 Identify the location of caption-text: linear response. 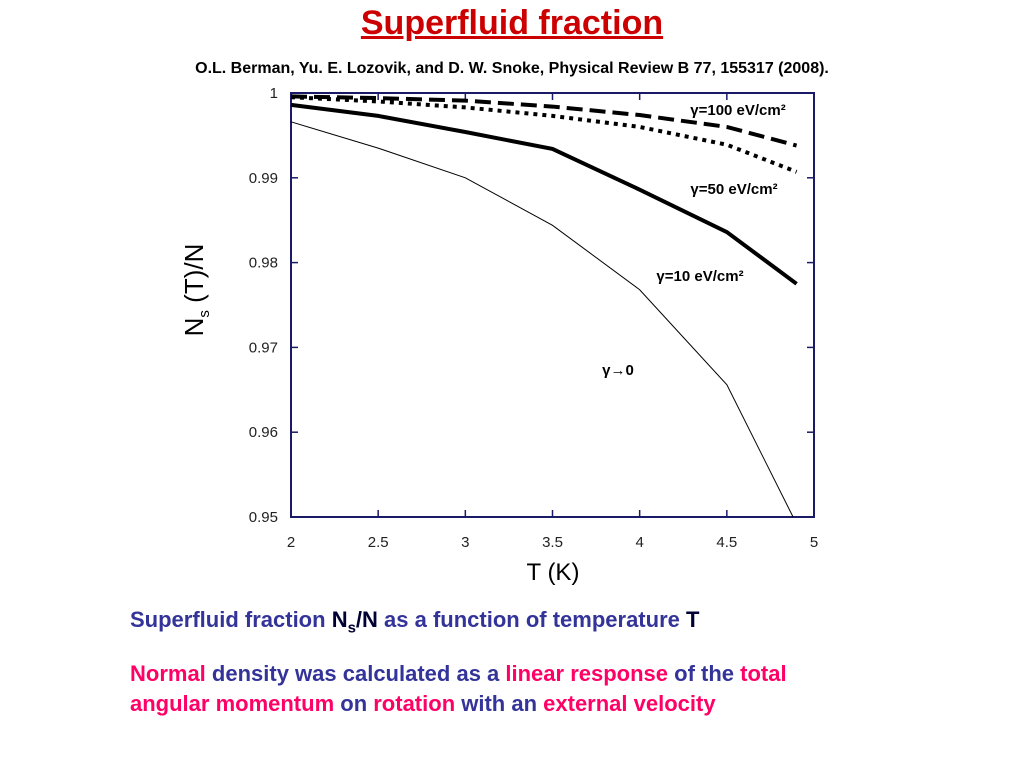
(587, 674).